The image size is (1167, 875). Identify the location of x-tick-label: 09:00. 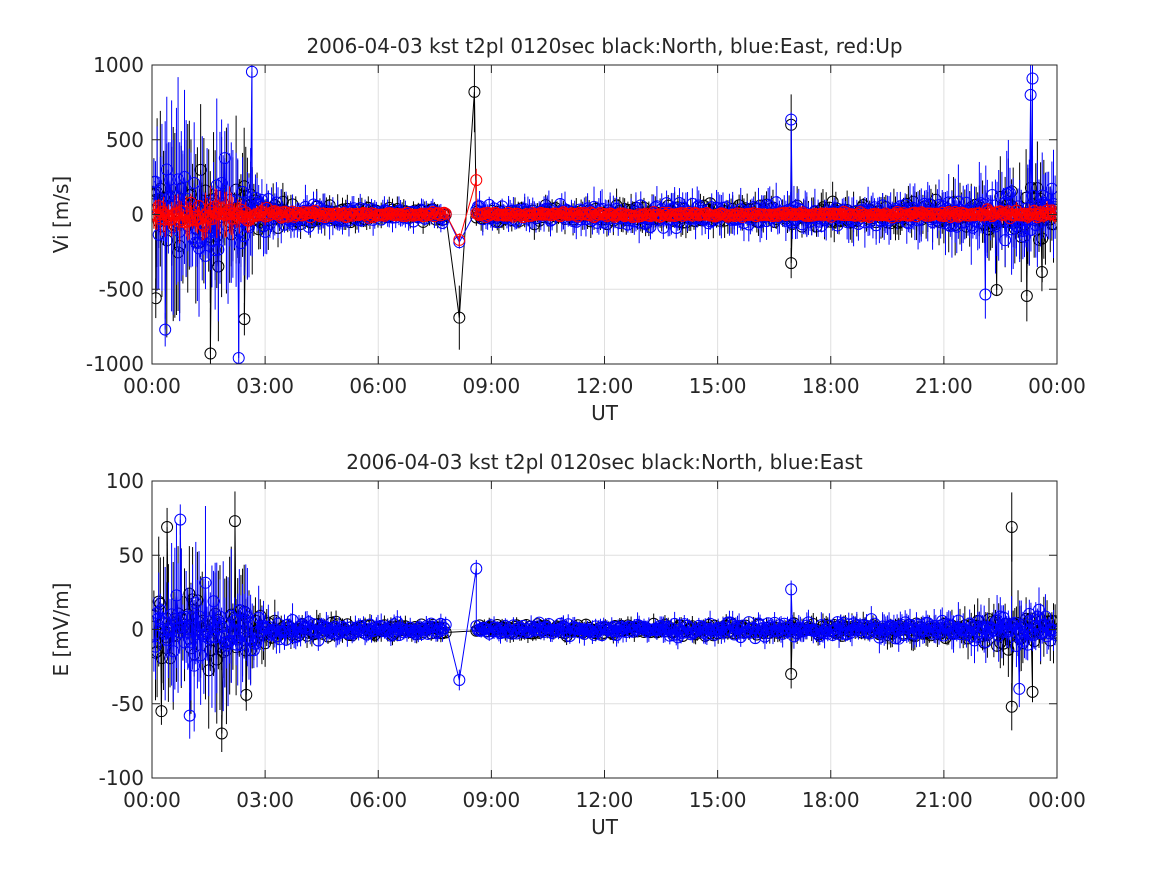
(492, 386).